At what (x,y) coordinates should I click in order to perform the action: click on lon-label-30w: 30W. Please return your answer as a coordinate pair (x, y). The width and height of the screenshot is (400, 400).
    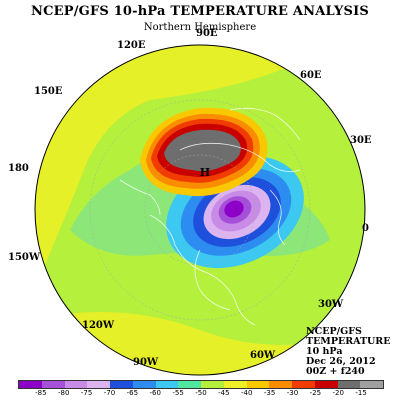
    Looking at the image, I should click on (331, 304).